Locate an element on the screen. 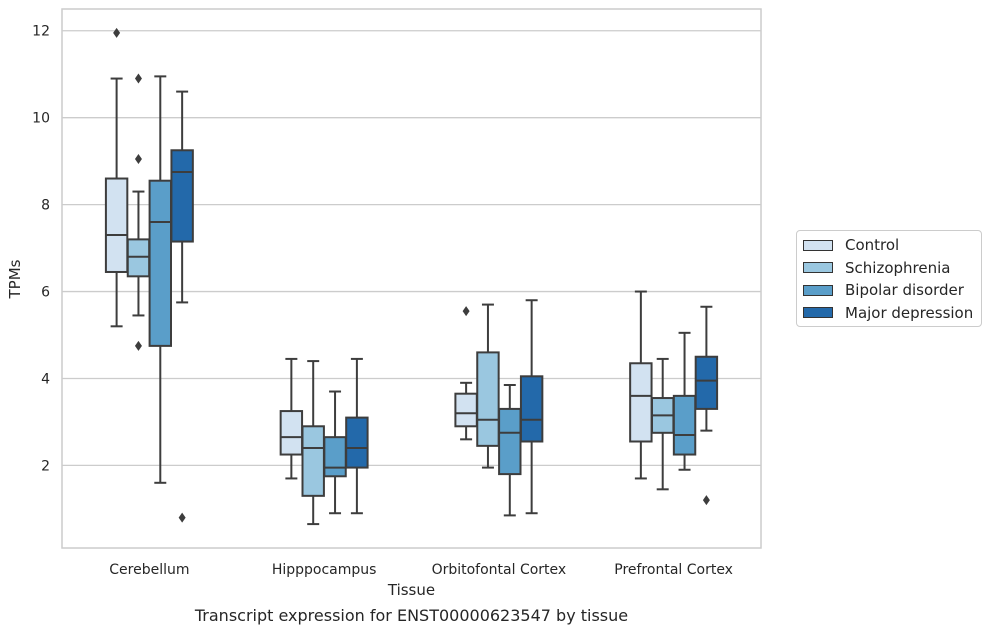 This screenshot has width=992, height=634. y-tick-label: 12 is located at coordinates (41, 32).